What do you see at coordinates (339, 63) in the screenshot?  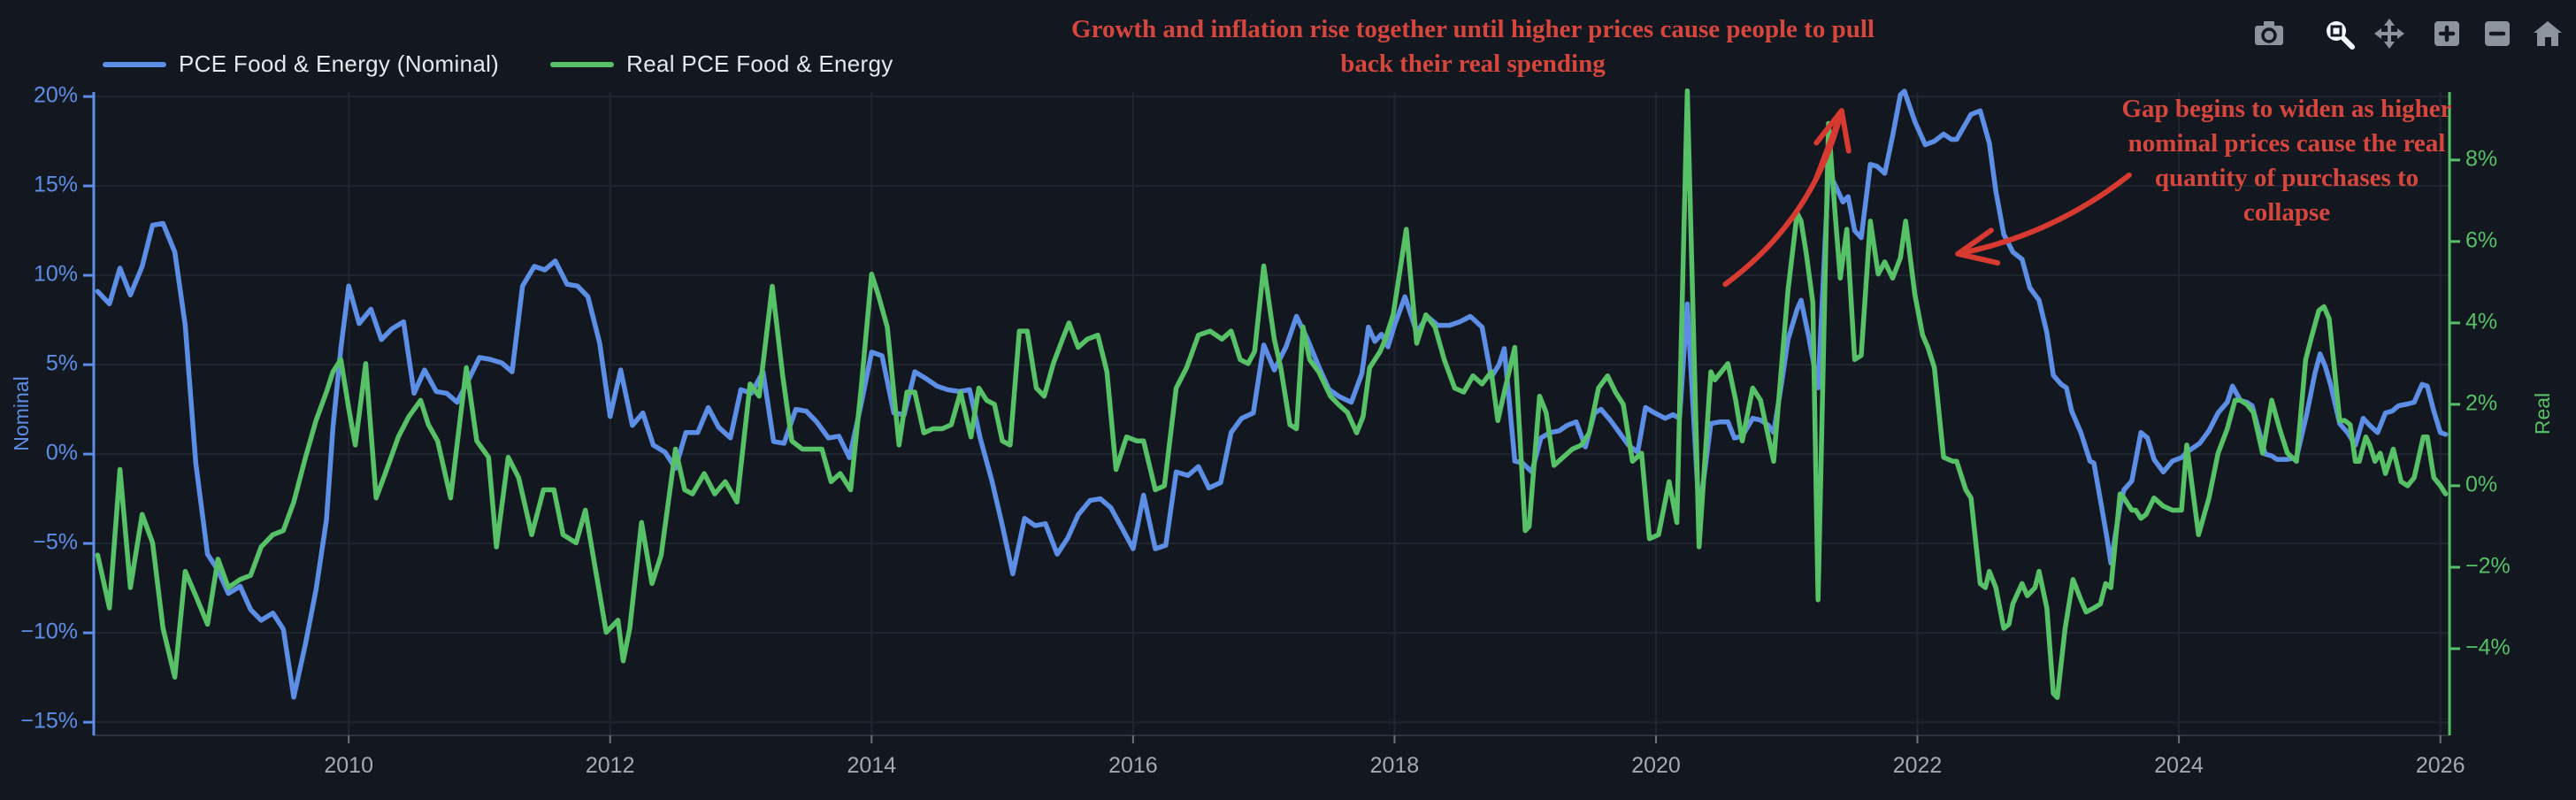 I see `legend-label: PCE Food & Energy (Nominal)` at bounding box center [339, 63].